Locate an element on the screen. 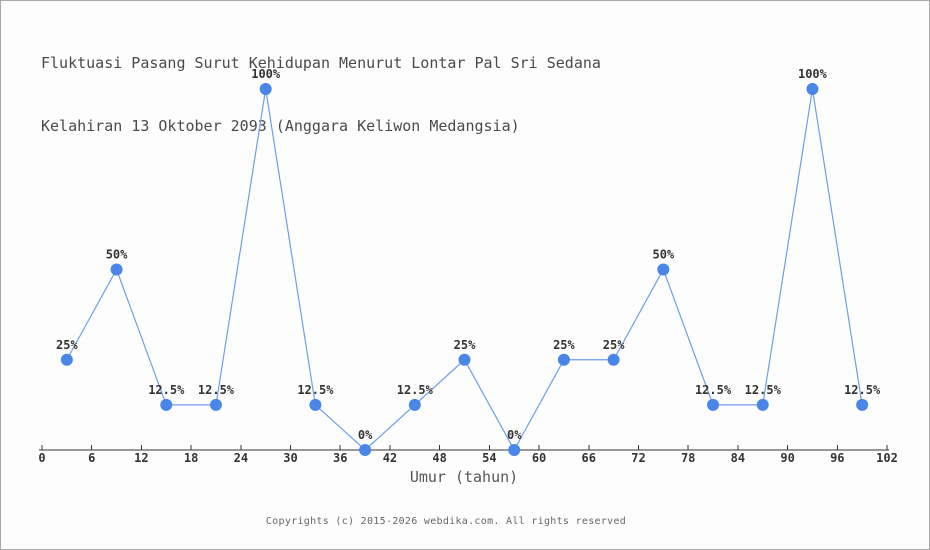 The height and width of the screenshot is (550, 930). x-tick-label: 102 is located at coordinates (887, 458).